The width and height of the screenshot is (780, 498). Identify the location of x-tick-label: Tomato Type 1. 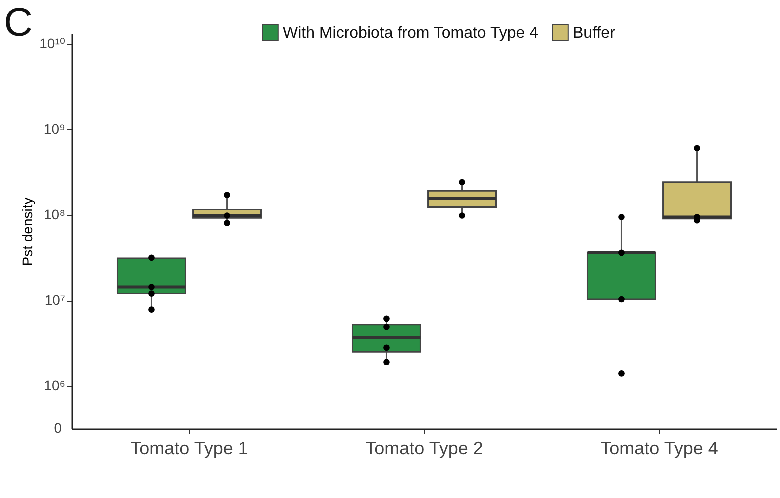
(189, 448).